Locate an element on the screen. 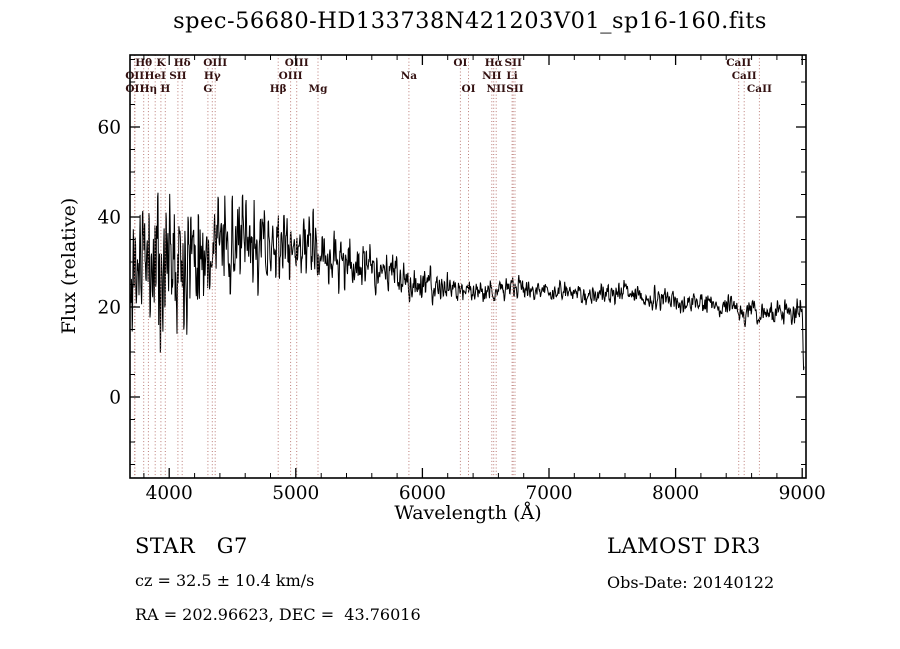  spectral-line-label: HeI is located at coordinates (155, 76).